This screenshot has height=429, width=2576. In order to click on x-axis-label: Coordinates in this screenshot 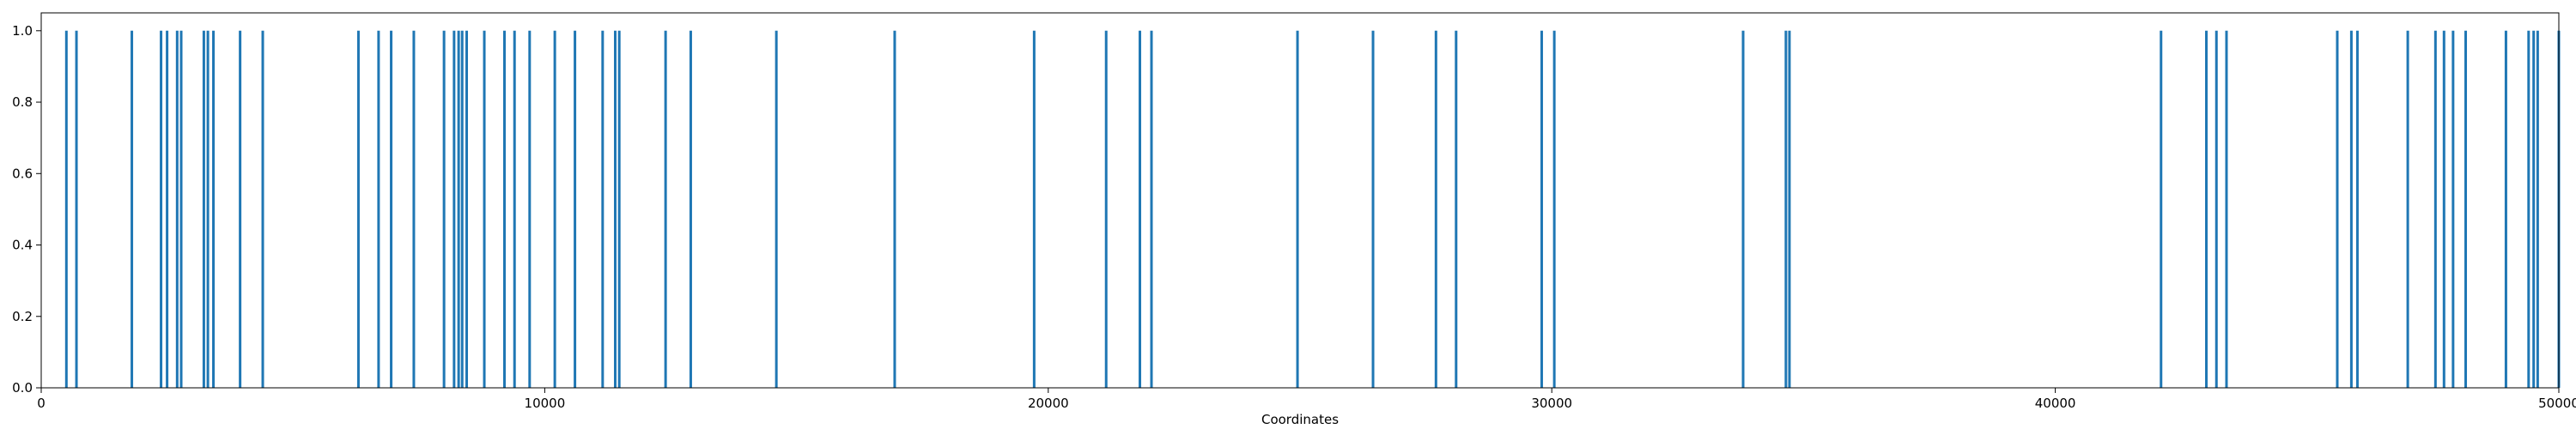, I will do `click(1300, 420)`.